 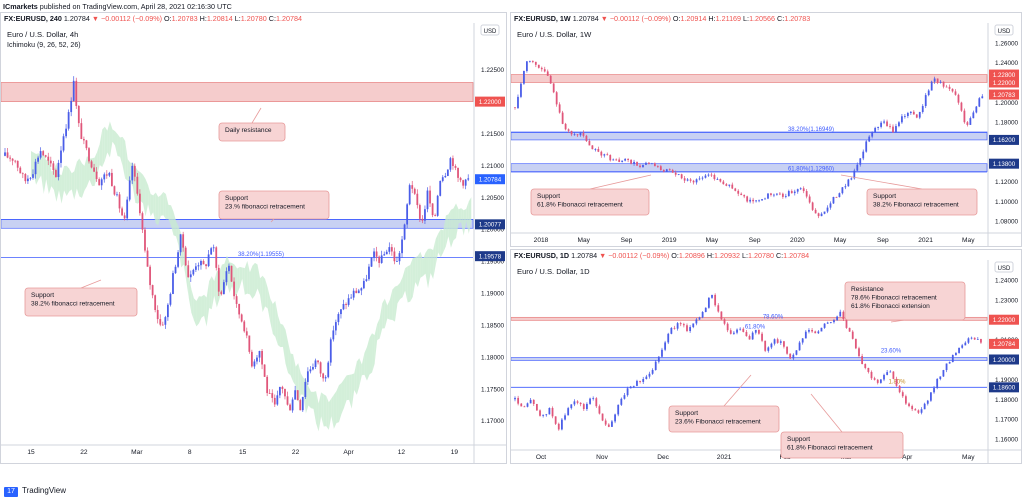 What do you see at coordinates (773, 318) in the screenshot?
I see `fibonacci-label: 78.60%` at bounding box center [773, 318].